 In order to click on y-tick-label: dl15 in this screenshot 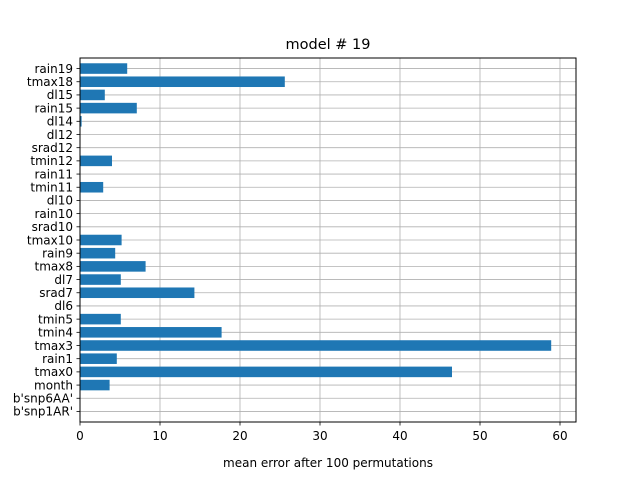, I will do `click(60, 95)`.